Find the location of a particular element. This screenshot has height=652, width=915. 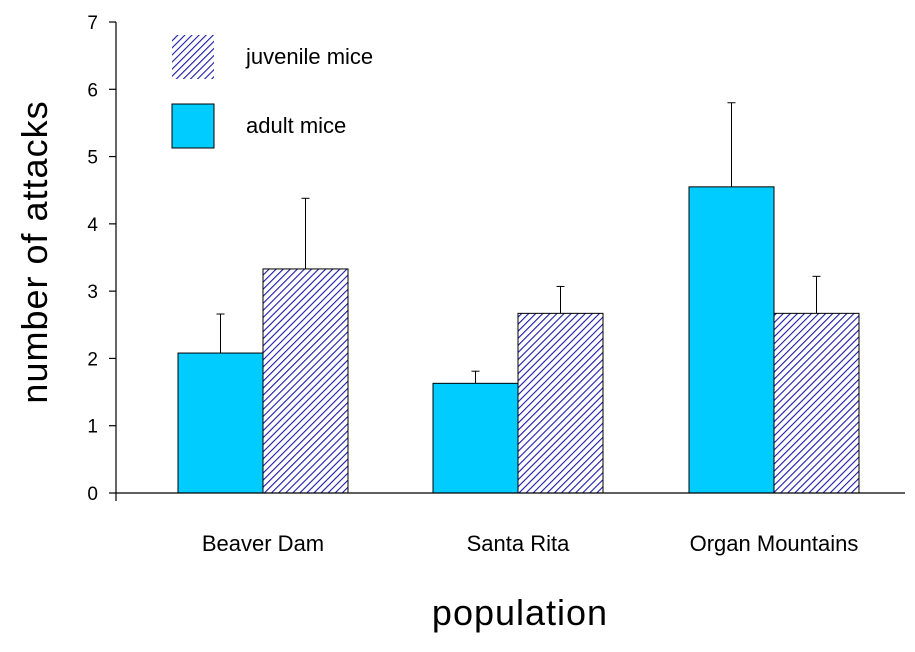

x-axis-title: population is located at coordinates (520, 612).